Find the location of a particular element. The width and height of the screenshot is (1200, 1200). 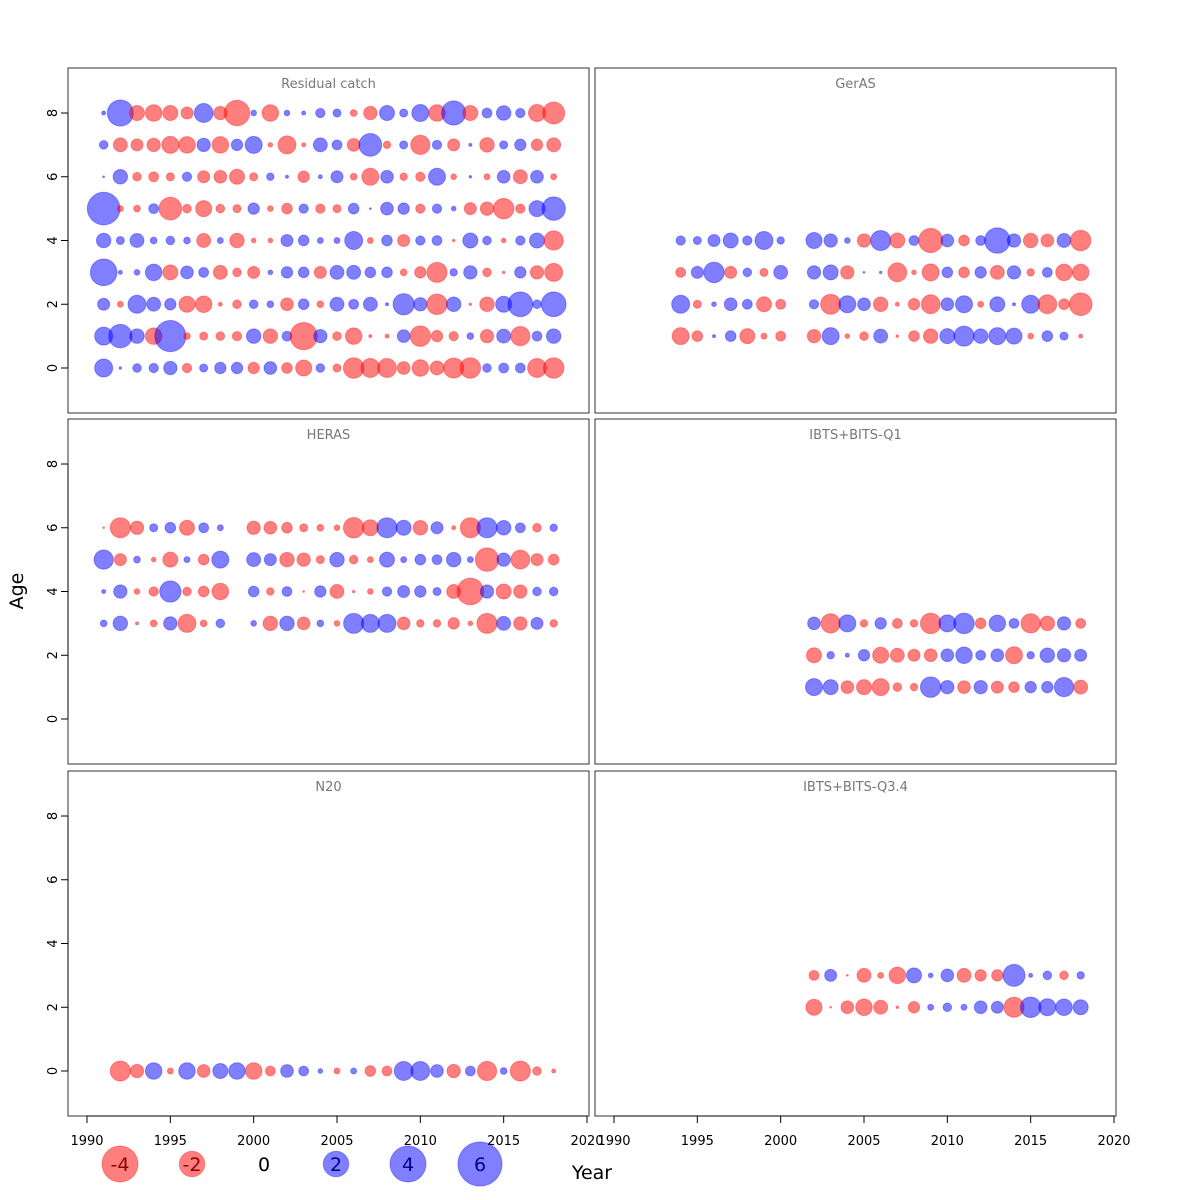

x-tick-label: 2015 is located at coordinates (1030, 1141).